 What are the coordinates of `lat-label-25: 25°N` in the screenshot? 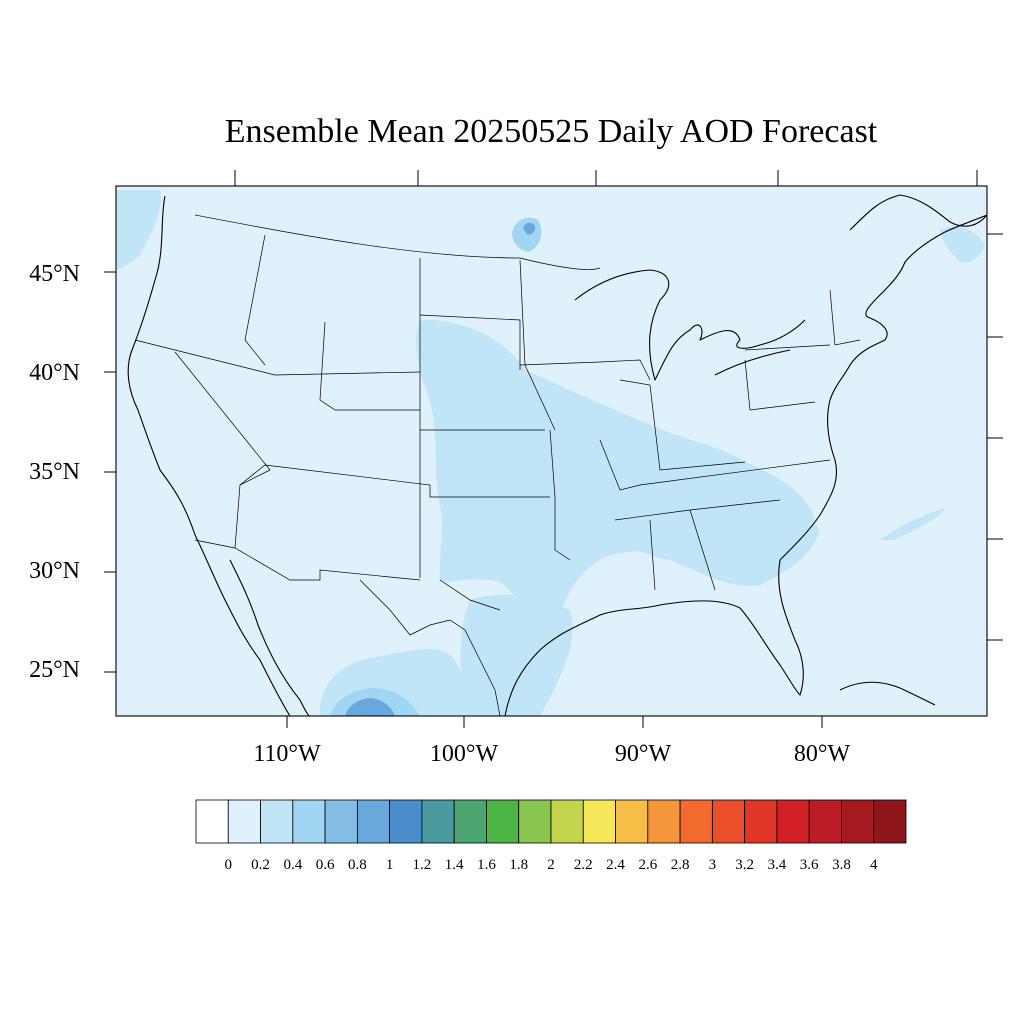 It's located at (54, 670).